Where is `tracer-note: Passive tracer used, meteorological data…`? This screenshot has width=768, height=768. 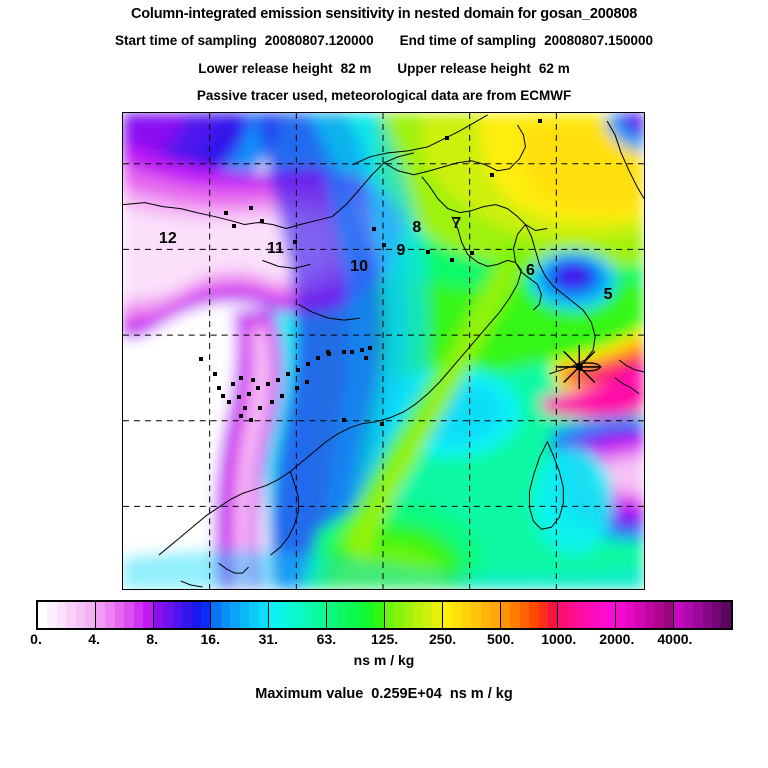 tracer-note: Passive tracer used, meteorological data… is located at coordinates (384, 95).